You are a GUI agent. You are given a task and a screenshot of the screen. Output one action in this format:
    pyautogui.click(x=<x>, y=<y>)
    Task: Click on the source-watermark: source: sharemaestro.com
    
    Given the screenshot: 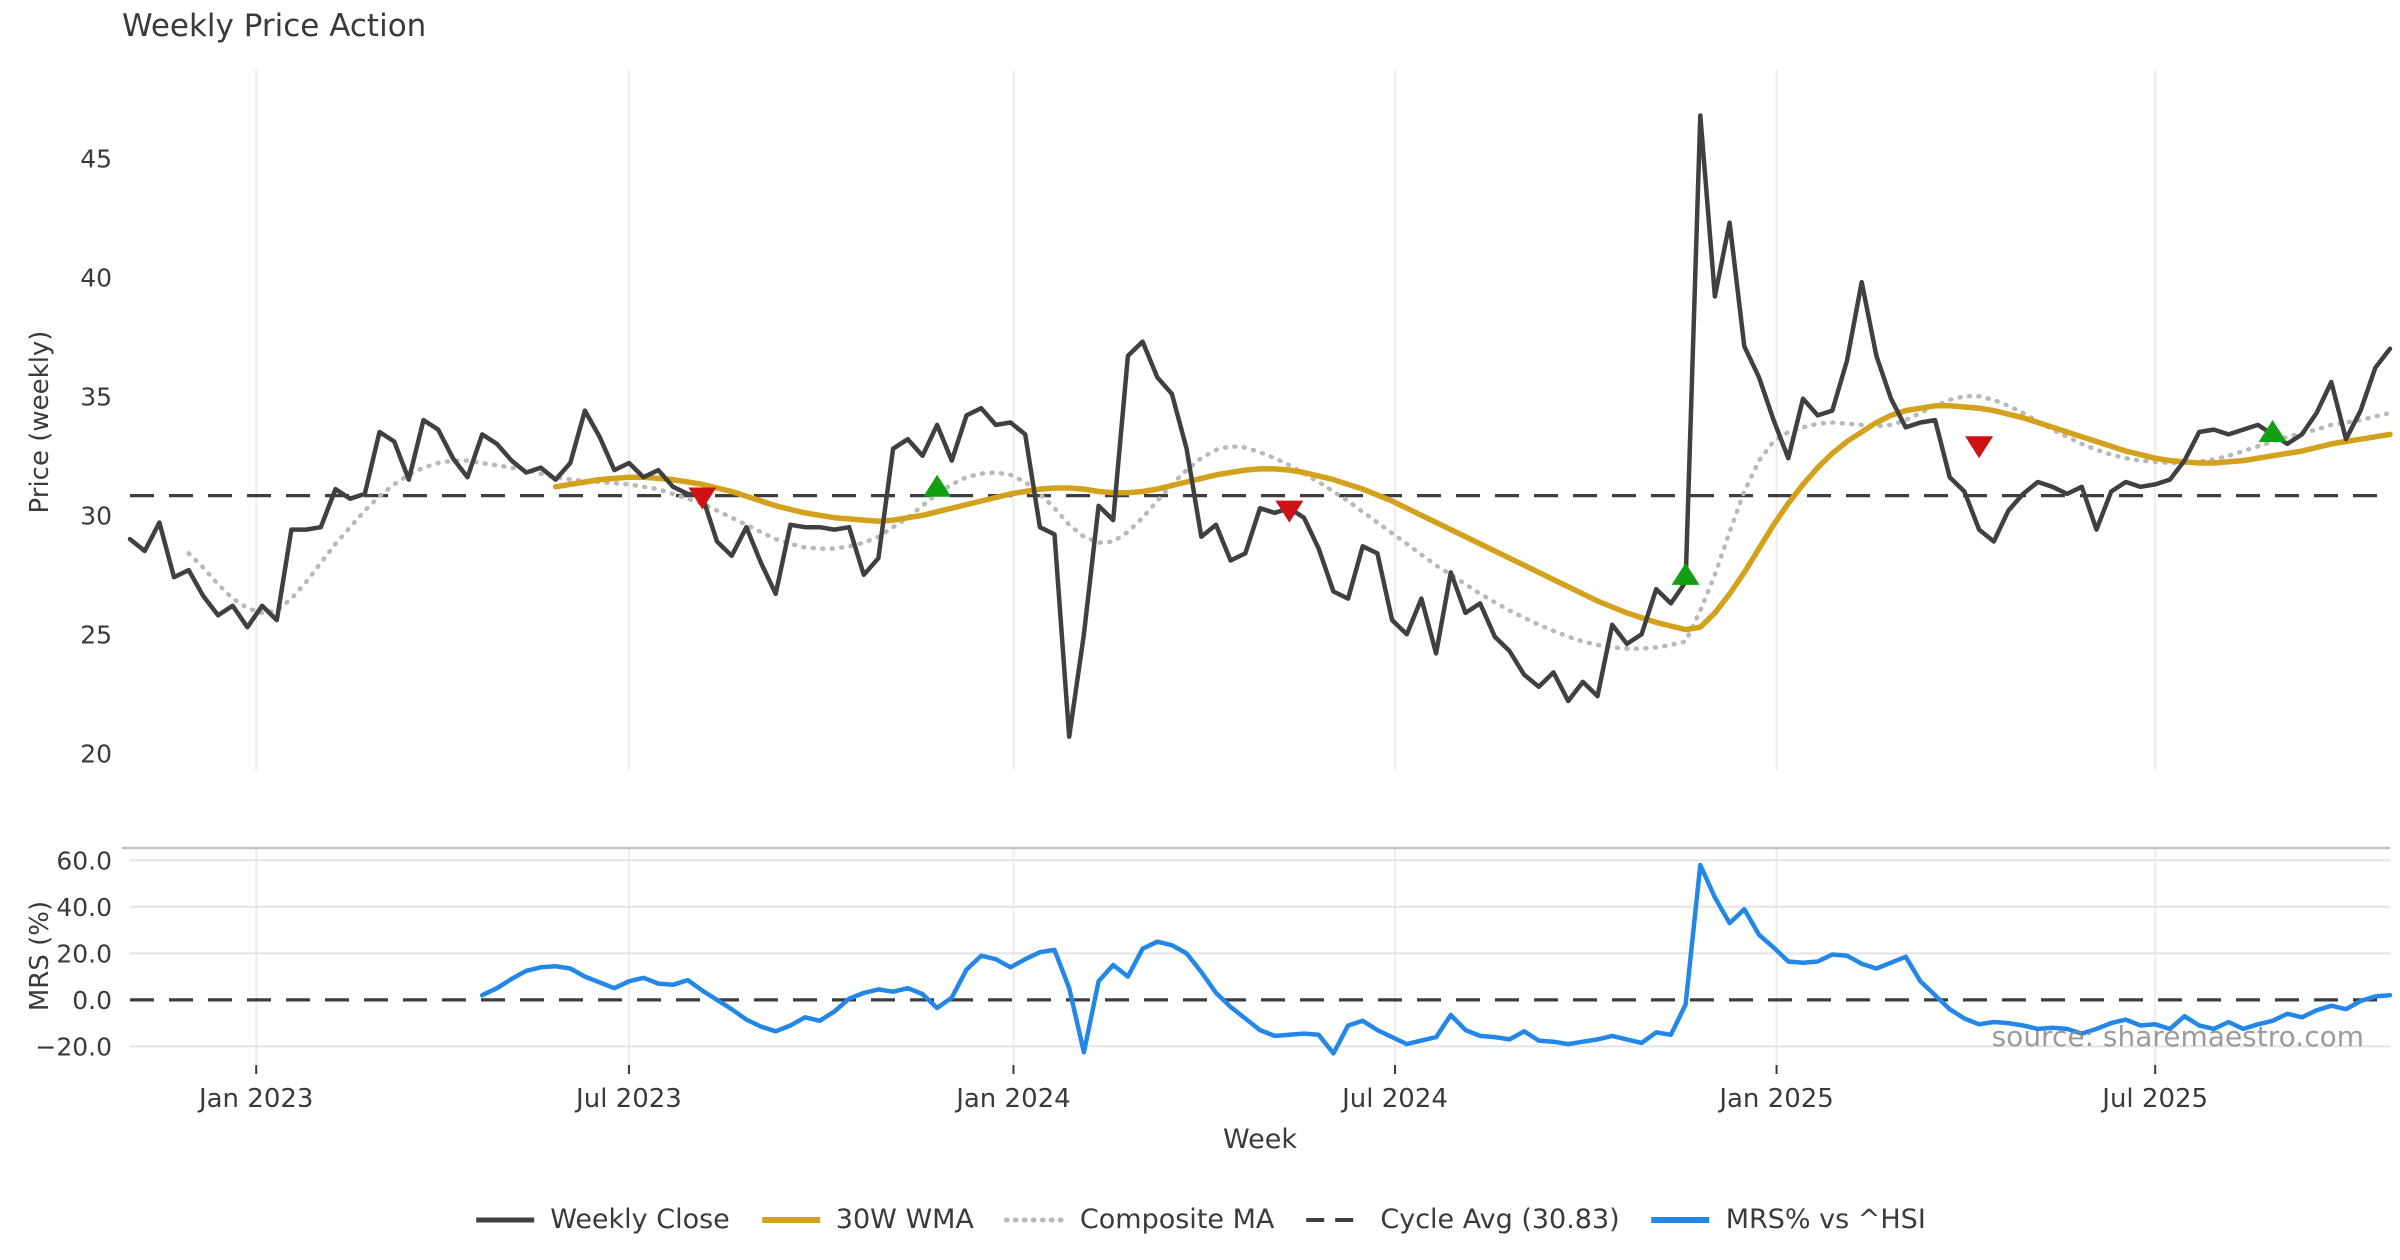 What is the action you would take?
    pyautogui.click(x=2177, y=1036)
    